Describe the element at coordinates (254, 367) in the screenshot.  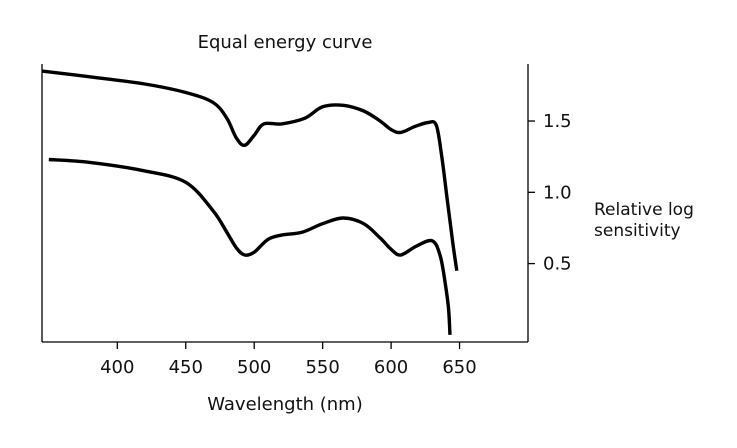
I see `x-tick-label: 500` at that location.